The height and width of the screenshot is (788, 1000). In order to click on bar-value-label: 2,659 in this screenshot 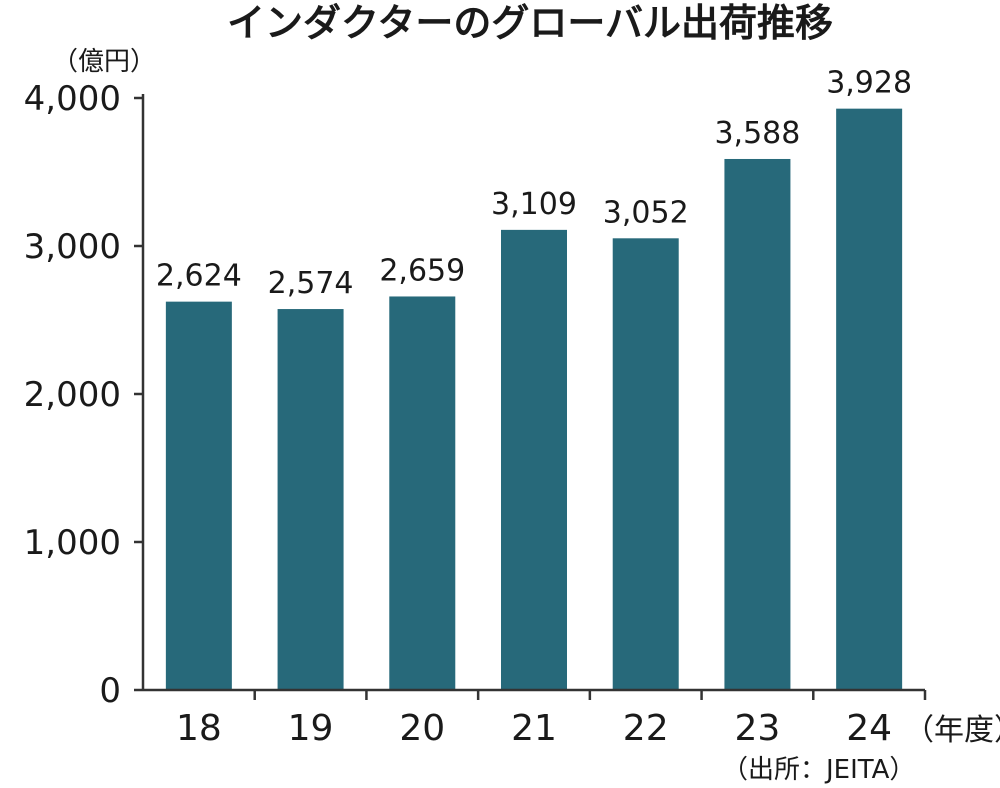, I will do `click(422, 270)`.